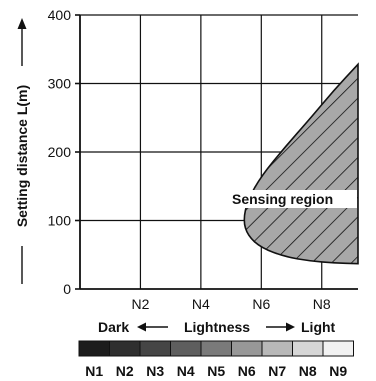 The height and width of the screenshot is (381, 376). Describe the element at coordinates (216, 359) in the screenshot. I see `lightness-scale: N1 N2 N3 N4 N5 N6 N7 N8 N9` at that location.